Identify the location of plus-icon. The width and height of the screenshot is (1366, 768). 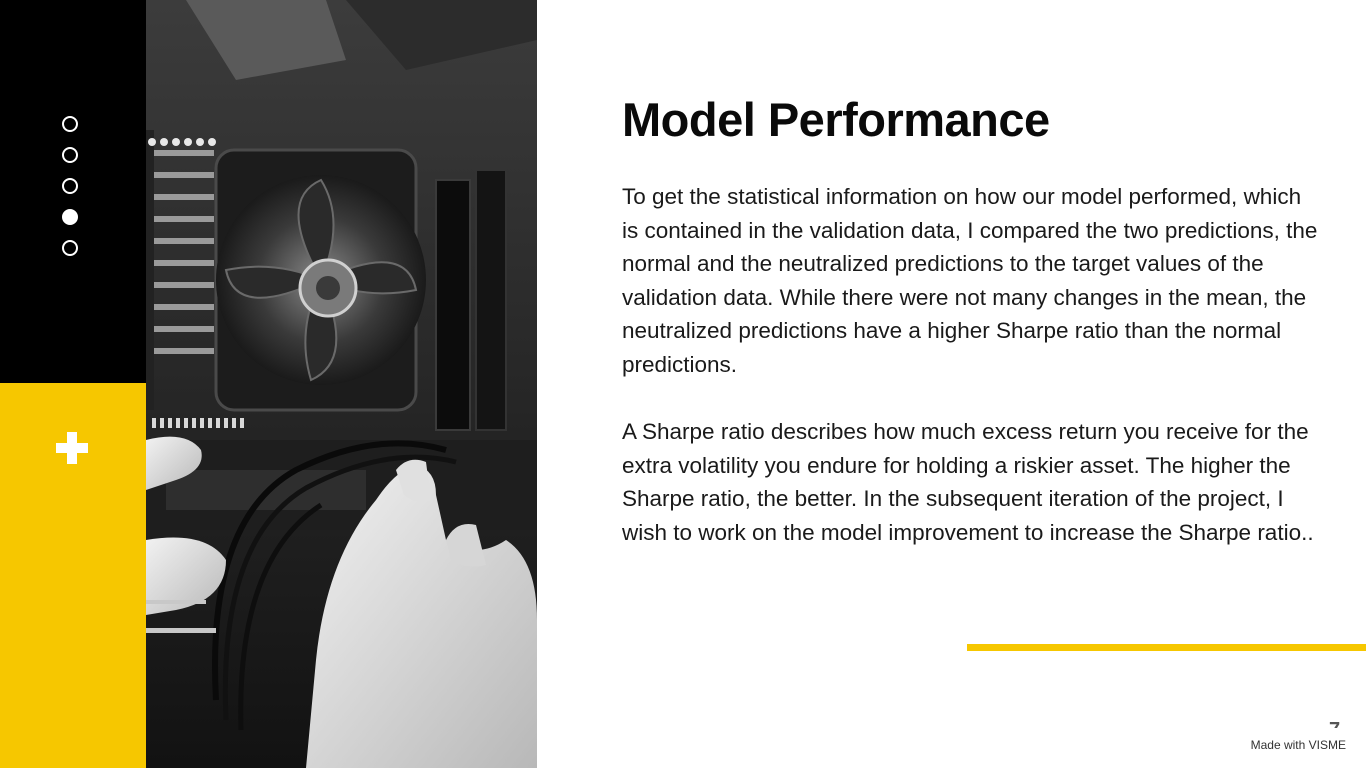
(72, 448).